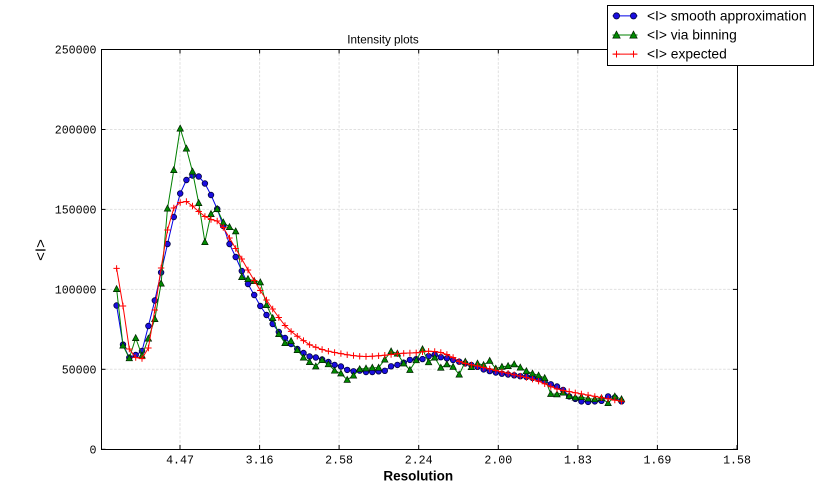 This screenshot has width=817, height=492. Describe the element at coordinates (76, 291) in the screenshot. I see `svg-text: 100000` at that location.